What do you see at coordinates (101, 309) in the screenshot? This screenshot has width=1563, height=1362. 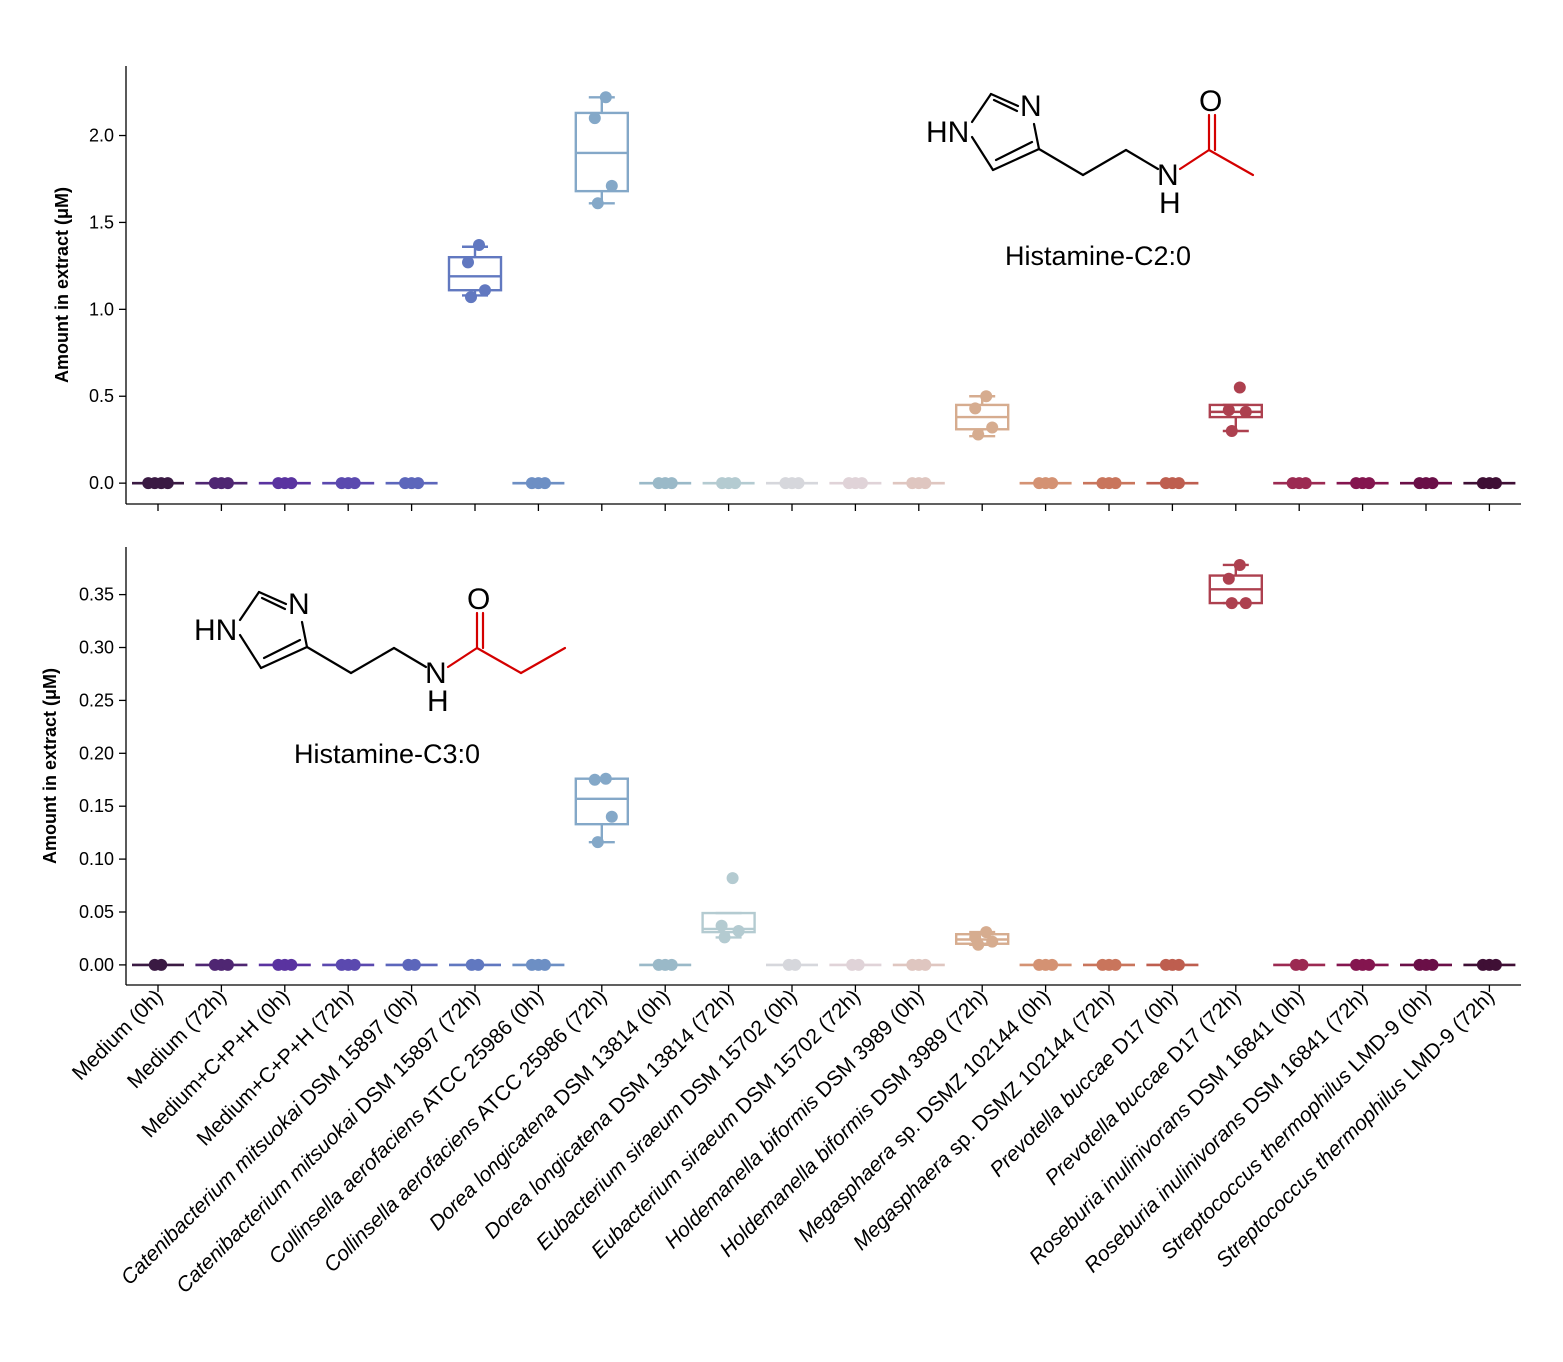 I see `y-tick-label: 1.0` at bounding box center [101, 309].